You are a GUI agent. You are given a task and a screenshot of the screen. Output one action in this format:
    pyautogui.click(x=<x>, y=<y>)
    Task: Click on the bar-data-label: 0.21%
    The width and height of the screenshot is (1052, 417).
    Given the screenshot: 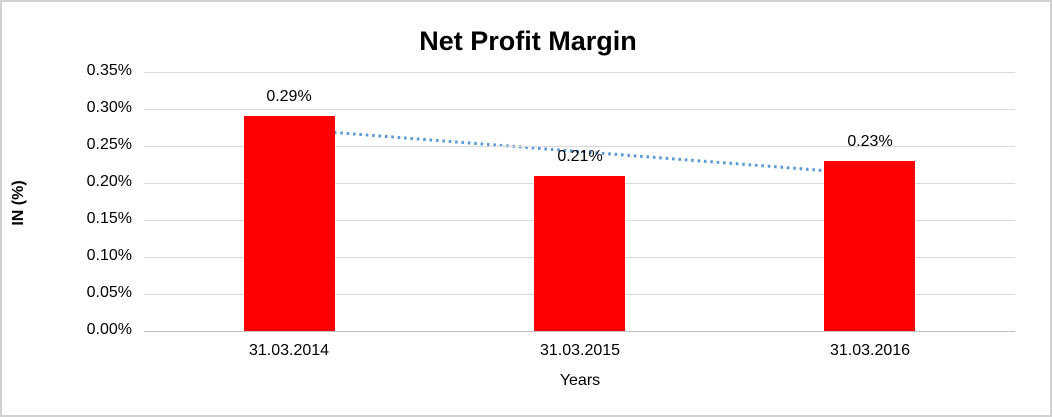 What is the action you would take?
    pyautogui.click(x=580, y=156)
    